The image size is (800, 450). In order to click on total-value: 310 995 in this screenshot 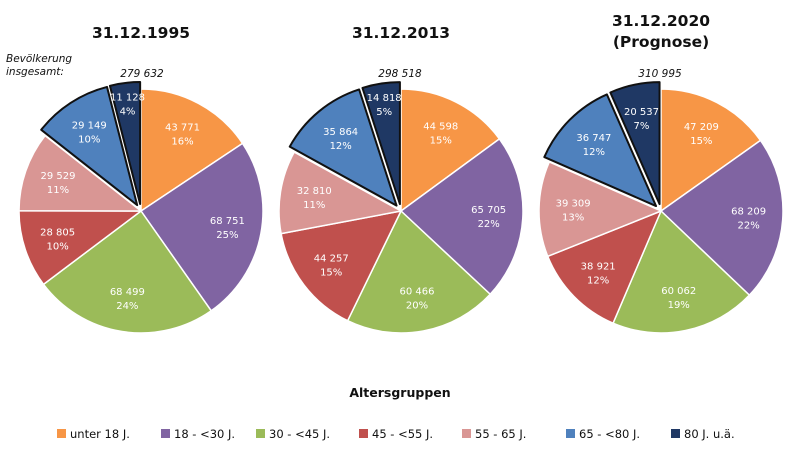, I will do `click(660, 74)`.